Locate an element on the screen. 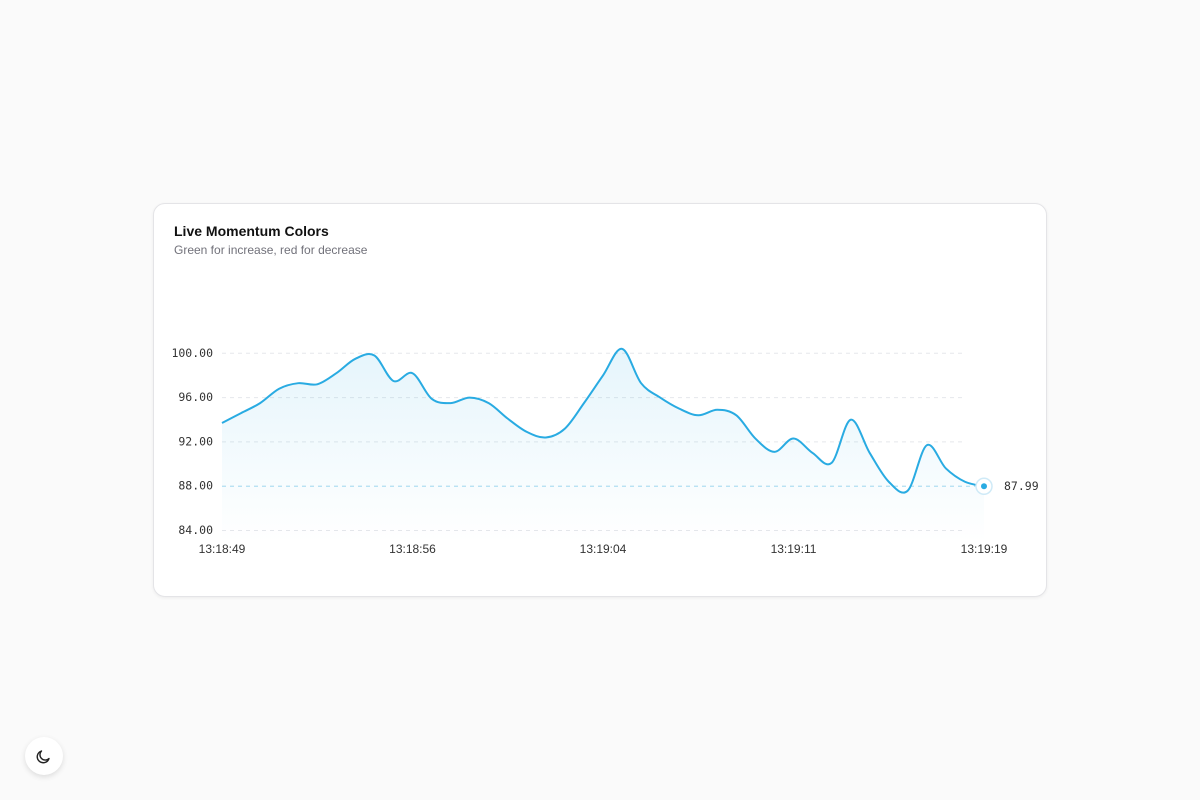  x-tick-label: 13:18:49 is located at coordinates (222, 549).